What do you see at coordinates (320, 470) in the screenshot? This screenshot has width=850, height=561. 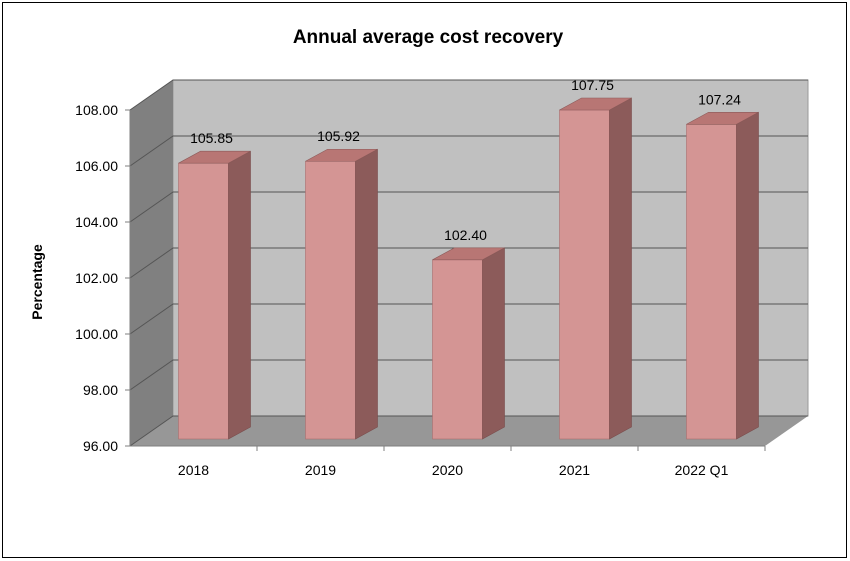 I see `x-tick-label: 2019` at bounding box center [320, 470].